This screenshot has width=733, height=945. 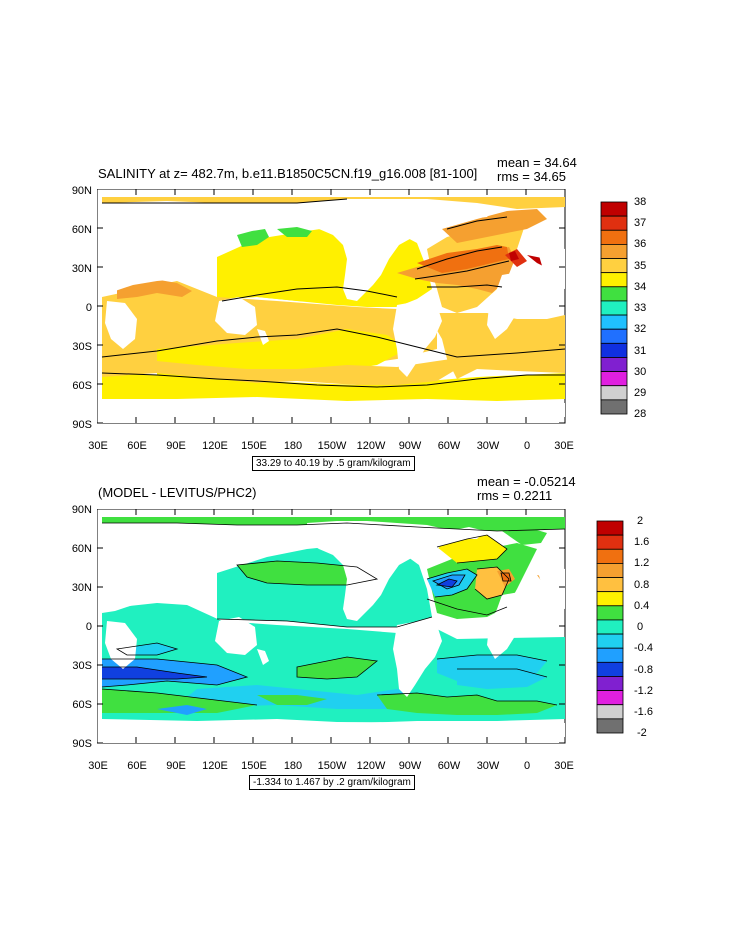 What do you see at coordinates (643, 648) in the screenshot?
I see `panel2-colorbar-label: -0.4` at bounding box center [643, 648].